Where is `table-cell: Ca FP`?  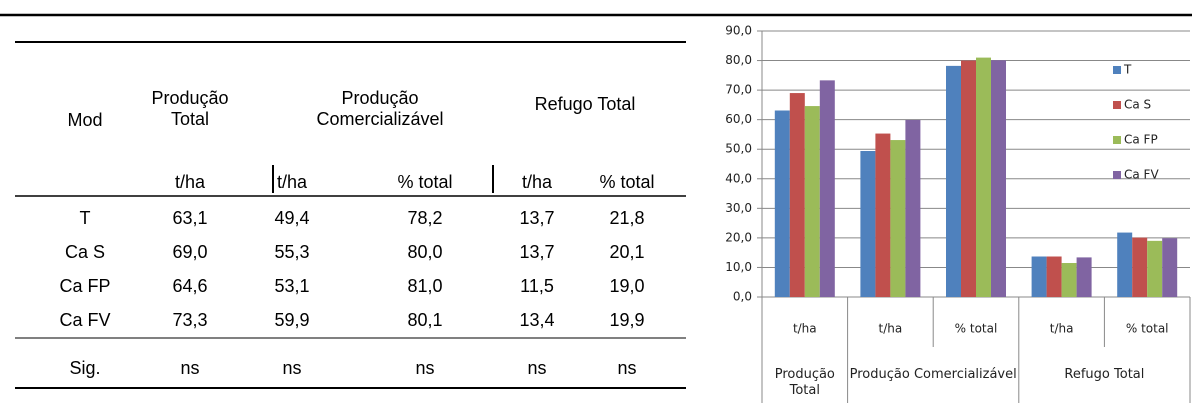
table-cell: Ca FP is located at coordinates (85, 286).